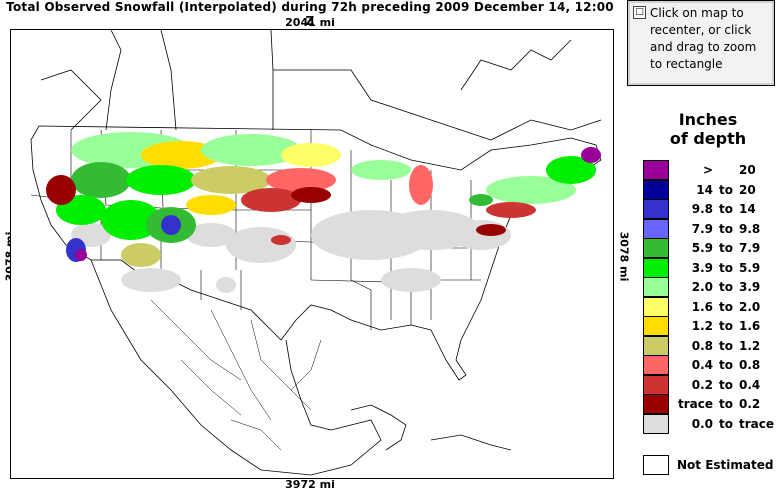 This screenshot has height=494, width=779. I want to click on legend-item: 3.9 to 5.9, so click(711, 267).